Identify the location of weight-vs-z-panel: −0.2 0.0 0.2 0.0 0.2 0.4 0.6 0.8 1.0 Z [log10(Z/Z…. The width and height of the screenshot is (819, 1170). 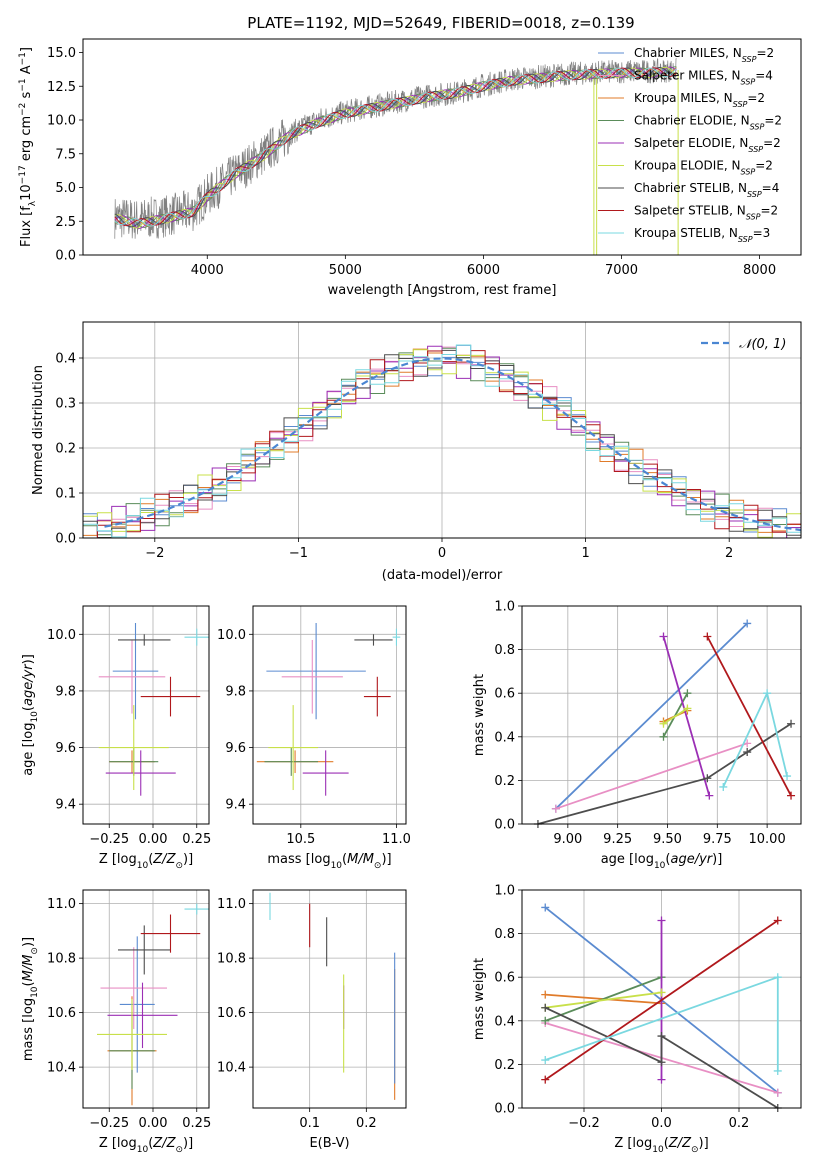
(637, 1019).